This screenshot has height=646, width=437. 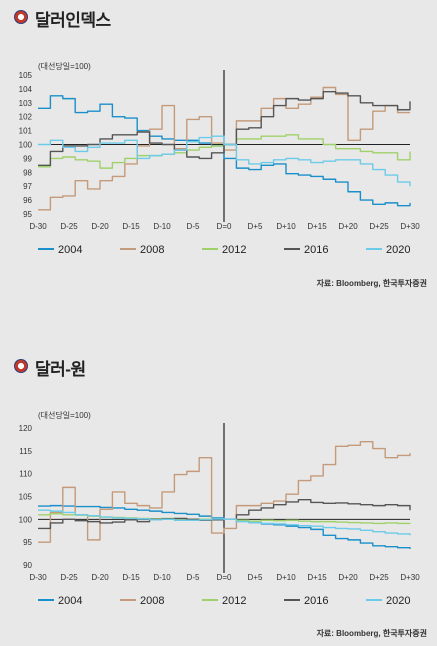 What do you see at coordinates (73, 20) in the screenshot?
I see `chart-title: 달러인덱스` at bounding box center [73, 20].